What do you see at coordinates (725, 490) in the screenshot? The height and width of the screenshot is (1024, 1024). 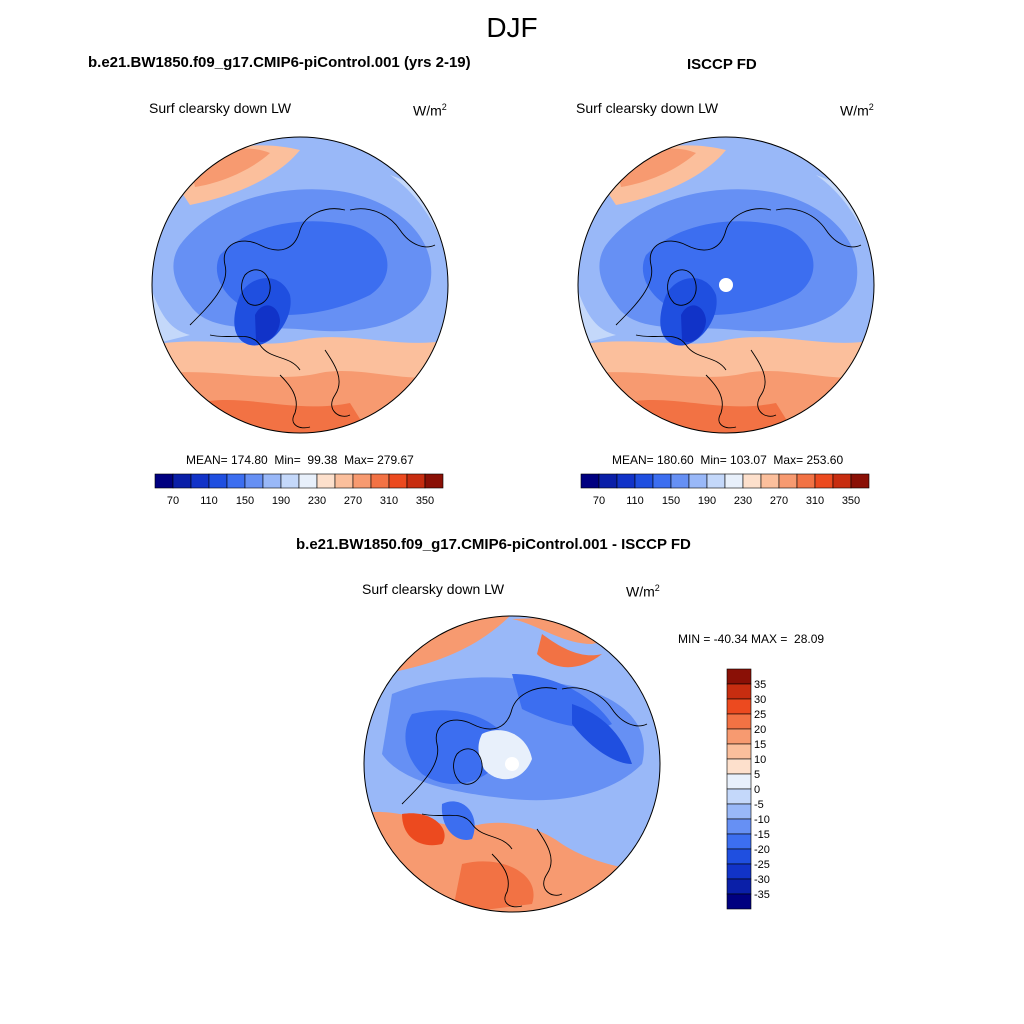 I see `panel2-colorbar: 70 110 150 190 230 270 310 350` at bounding box center [725, 490].